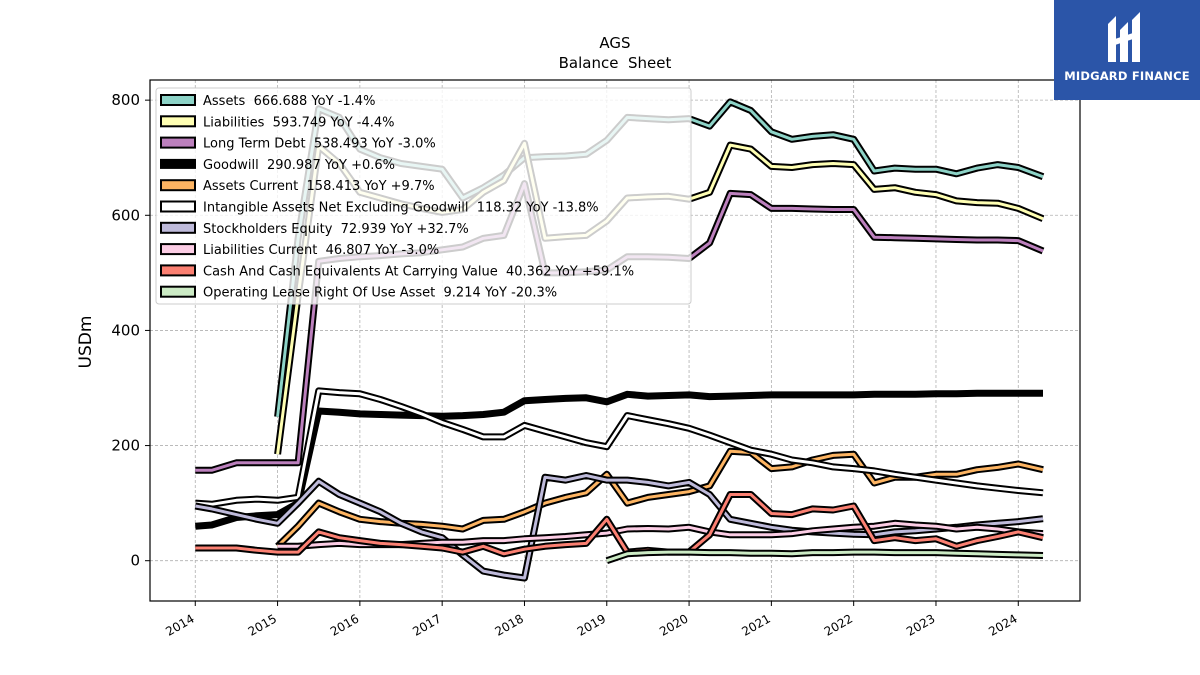  Describe the element at coordinates (86, 342) in the screenshot. I see `y-axis-label: USDm` at that location.